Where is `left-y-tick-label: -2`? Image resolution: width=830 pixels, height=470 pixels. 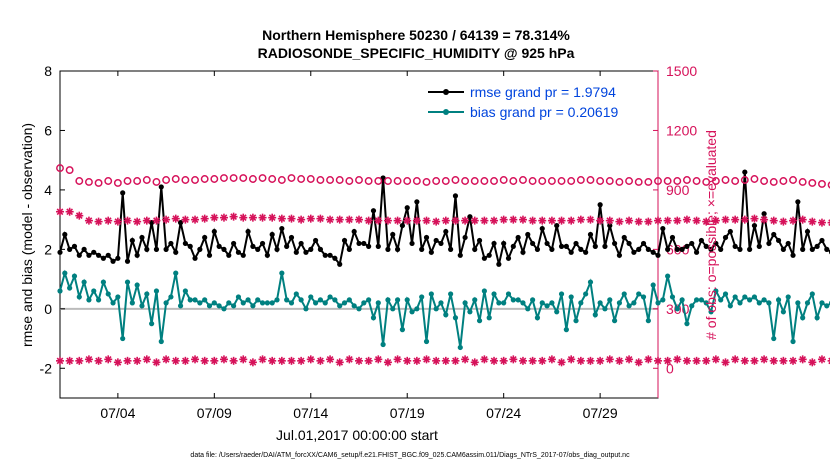
left-y-tick-label: -2 is located at coordinates (46, 368).